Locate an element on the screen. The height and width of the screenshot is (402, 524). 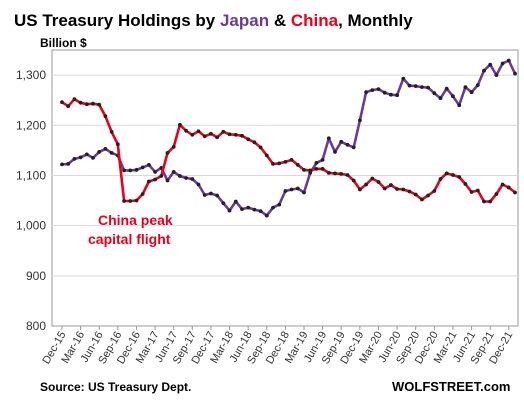
annotation-line1: China peak is located at coordinates (135, 220).